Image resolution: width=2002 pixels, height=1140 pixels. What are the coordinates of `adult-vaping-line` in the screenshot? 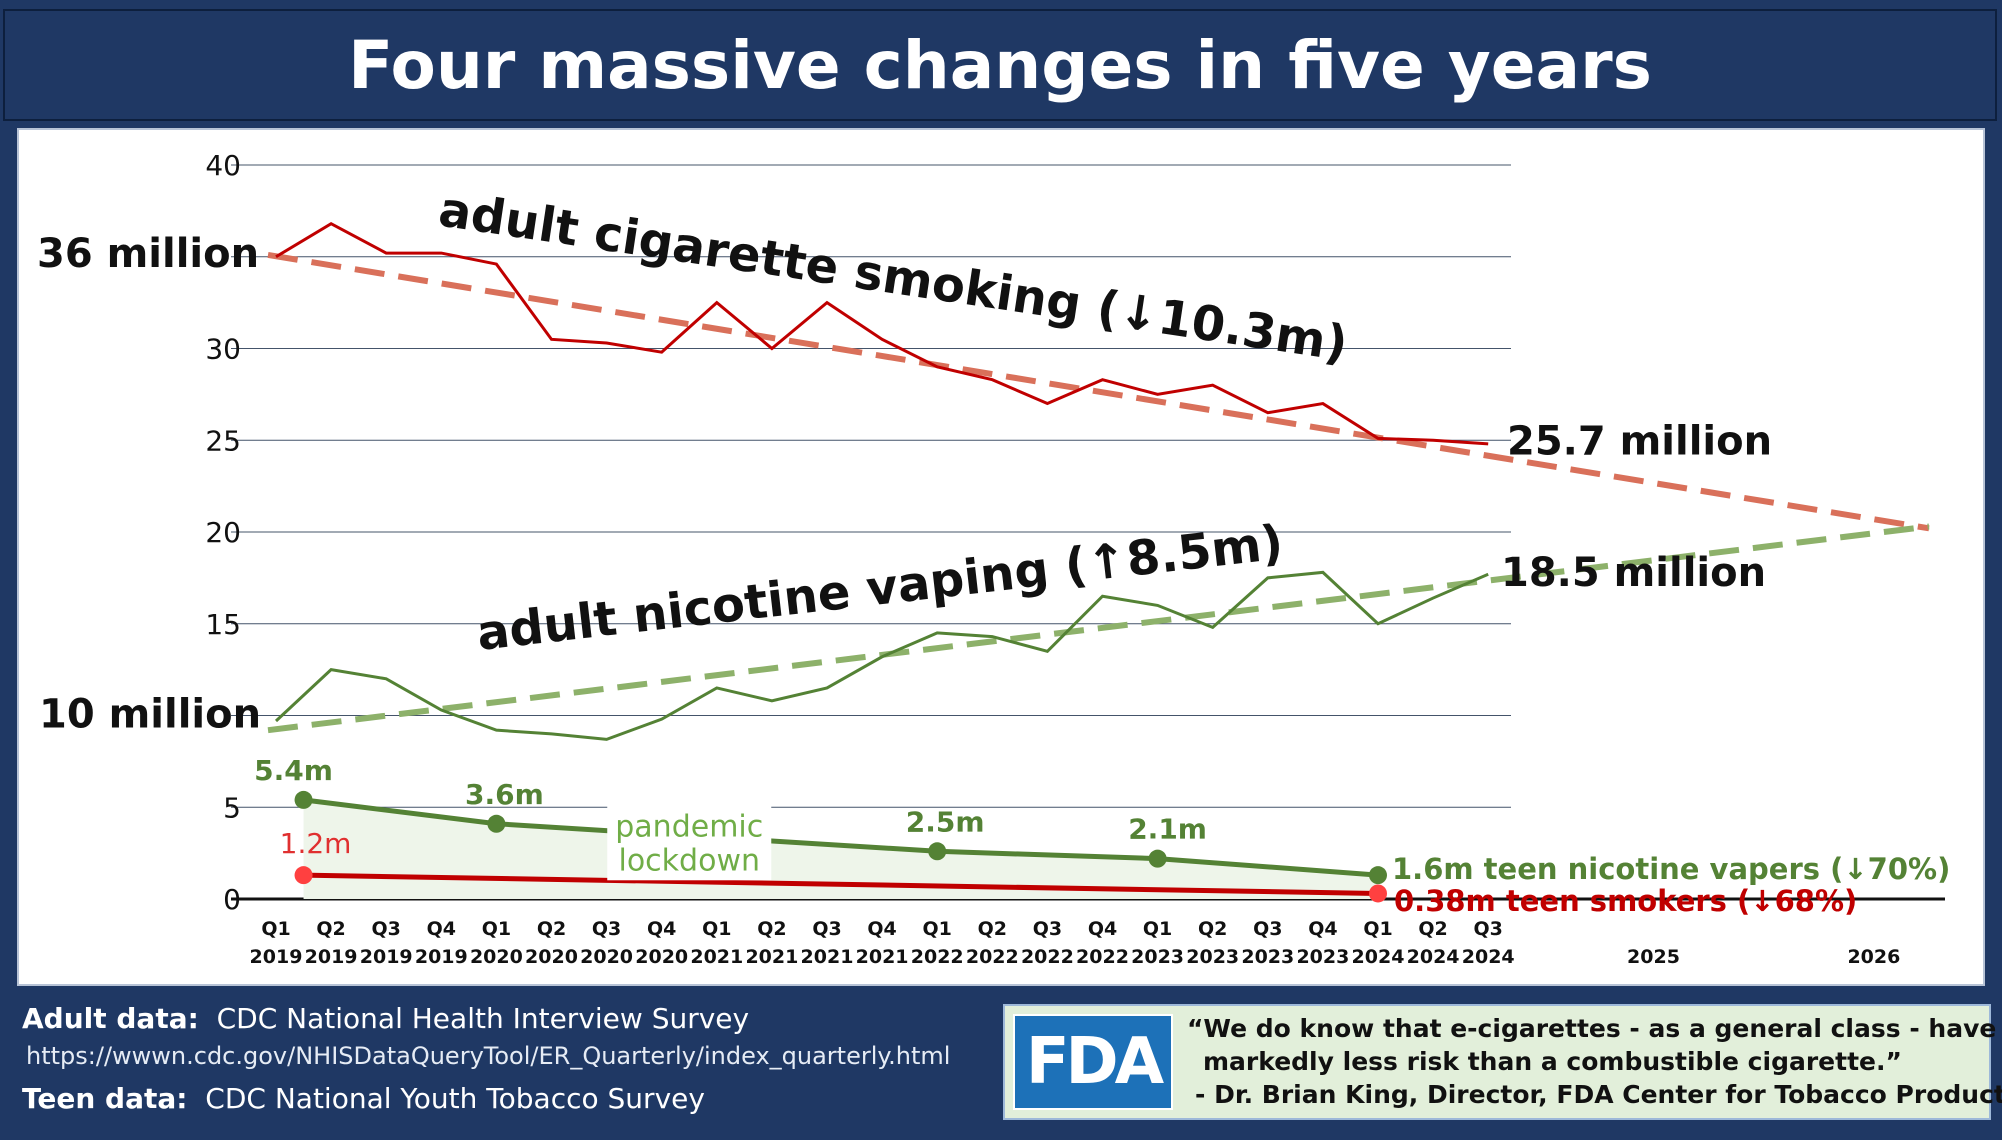 It's located at (881, 655).